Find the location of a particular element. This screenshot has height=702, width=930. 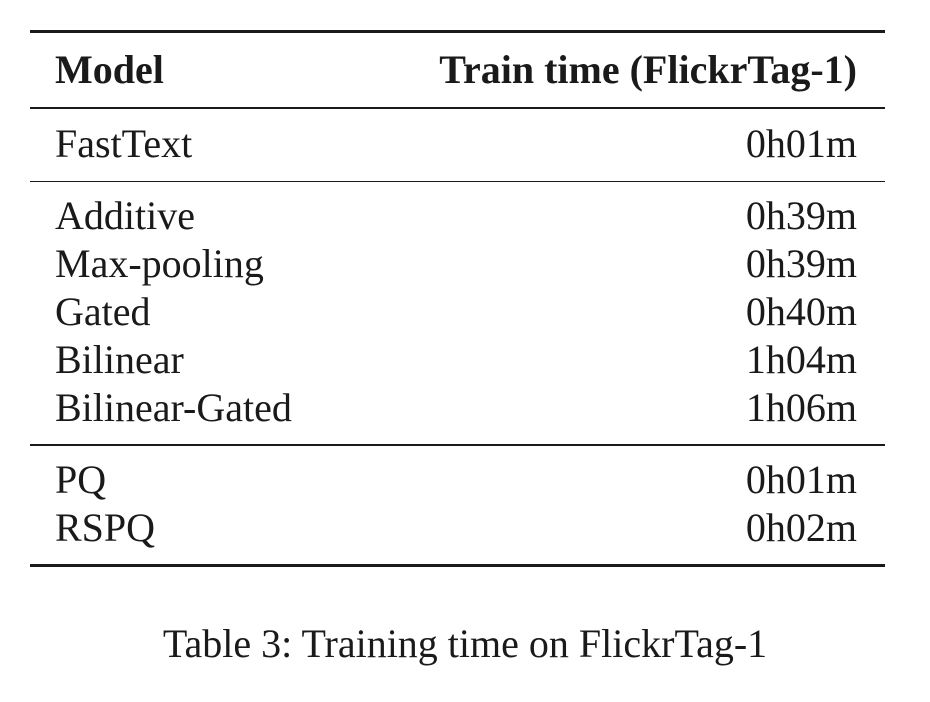

header-rule is located at coordinates (457, 108).